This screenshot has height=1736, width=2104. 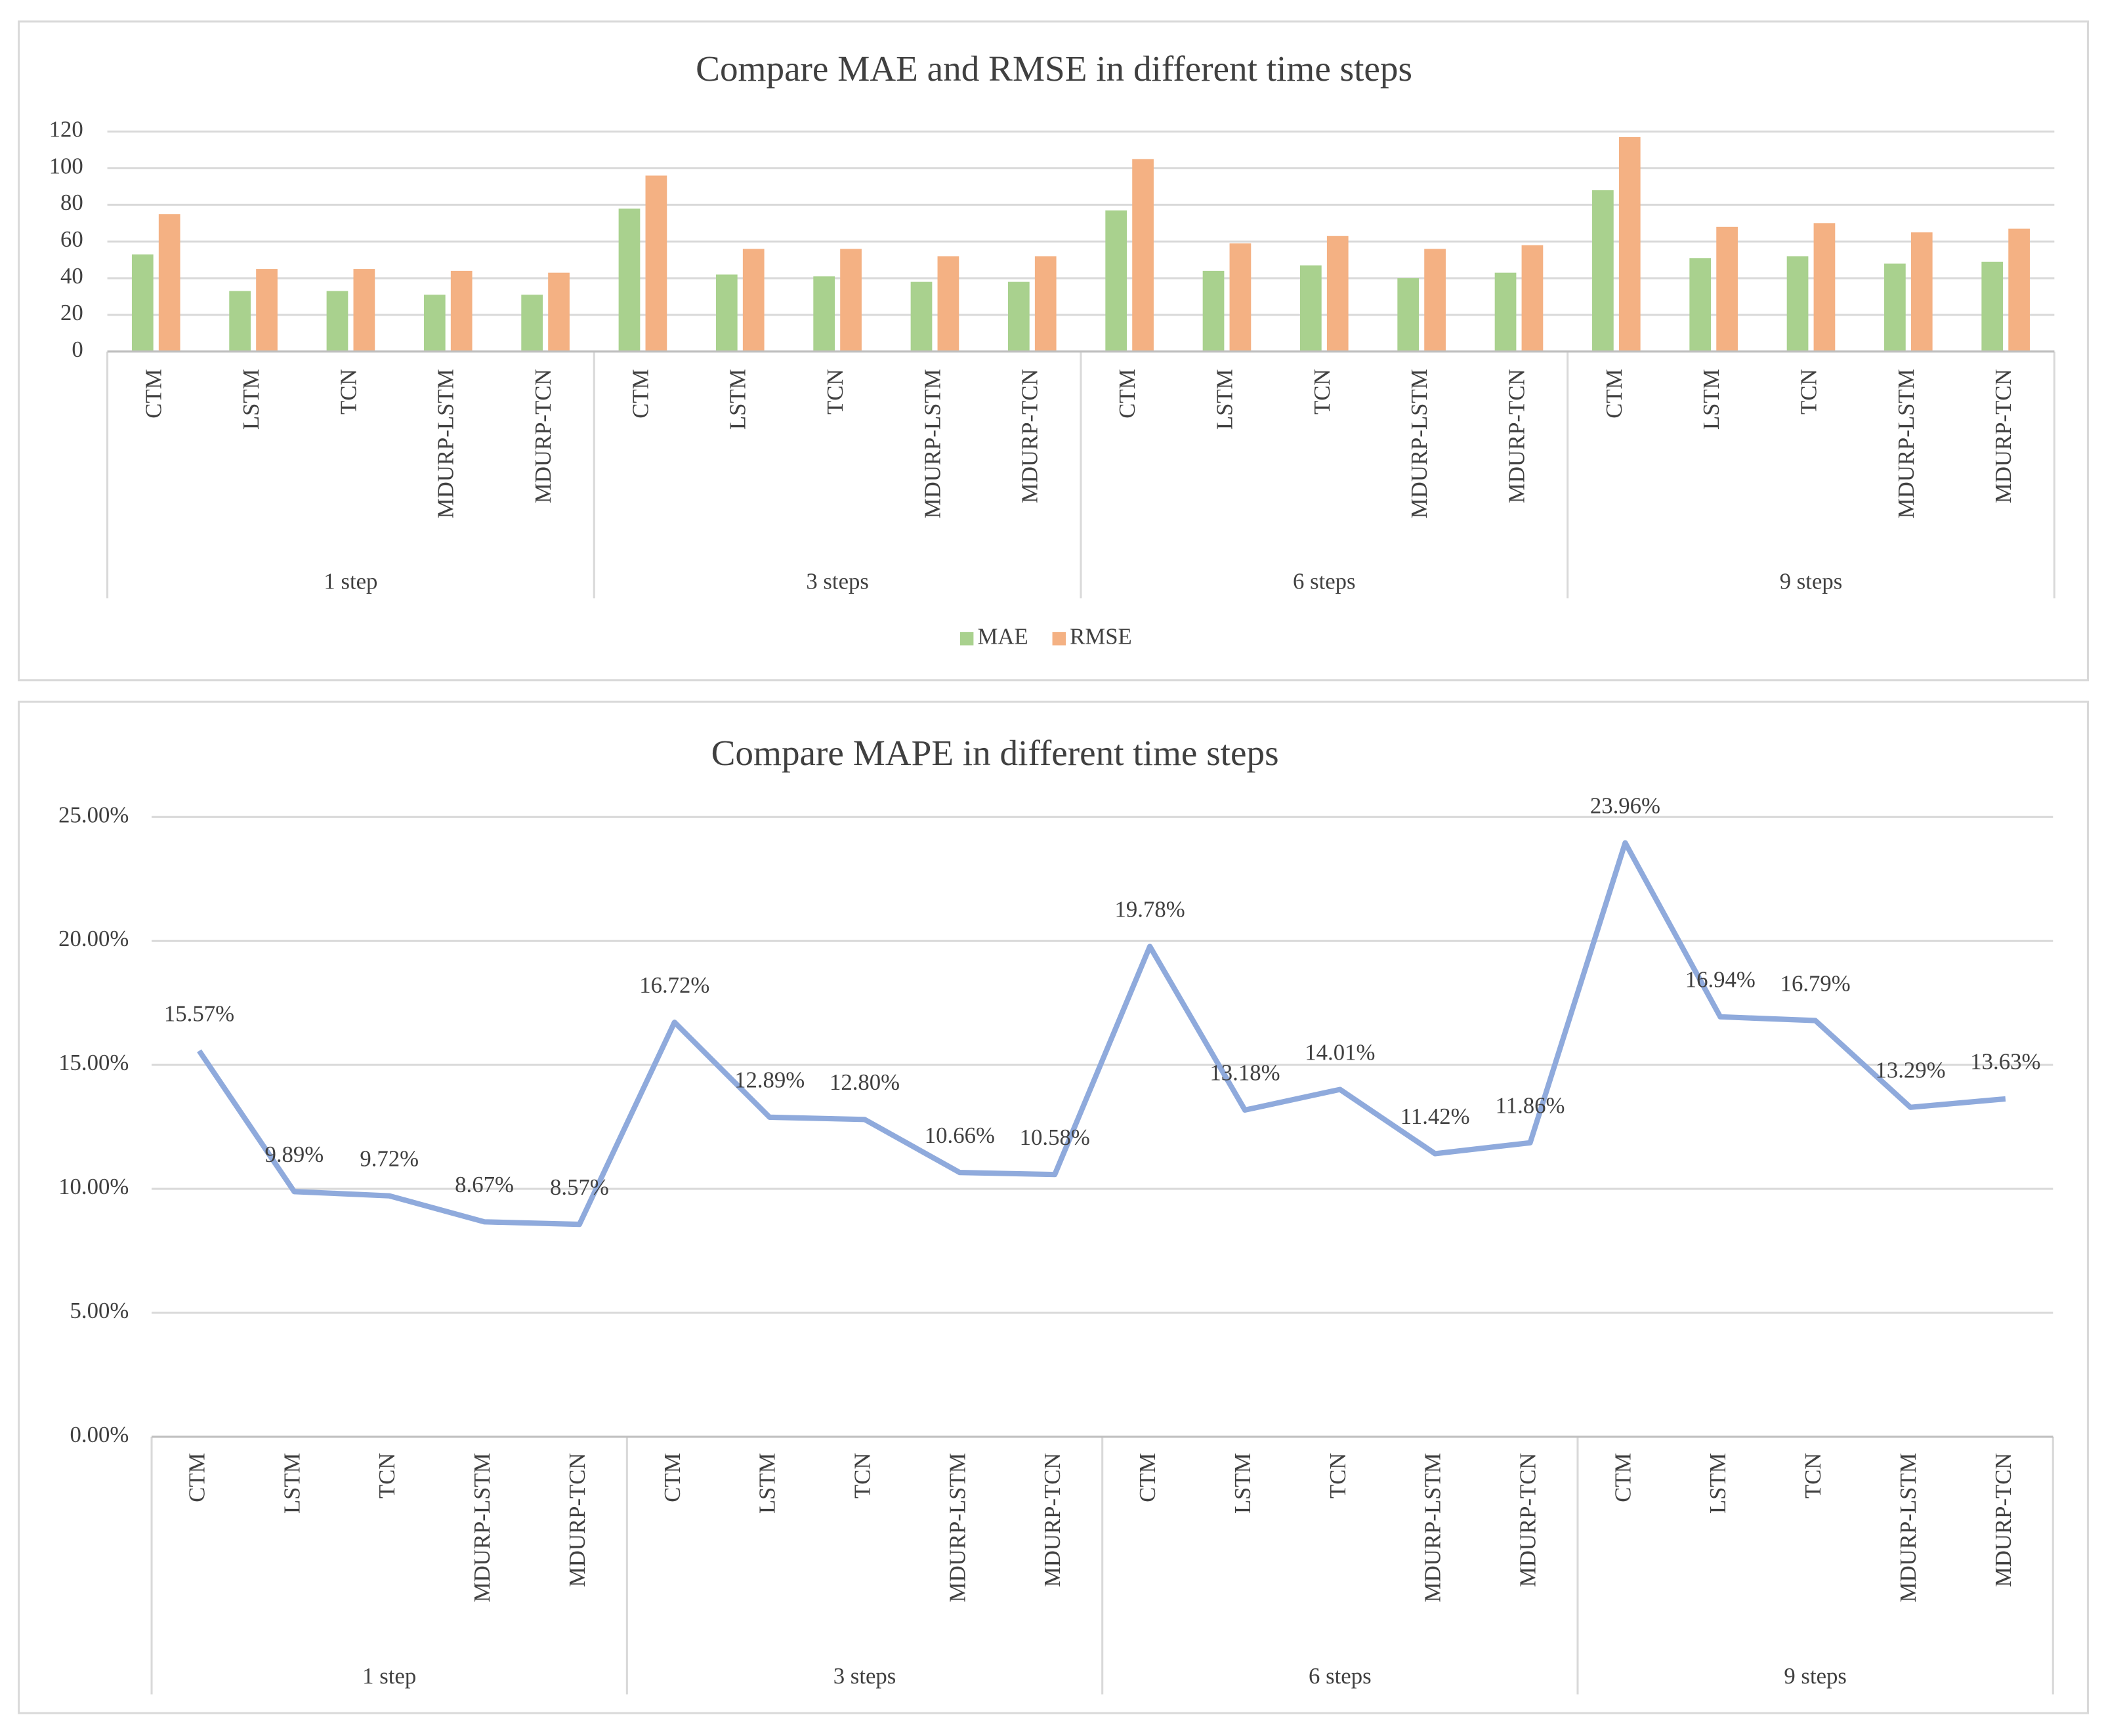 I want to click on data-label: 13.63%, so click(x=2005, y=1062).